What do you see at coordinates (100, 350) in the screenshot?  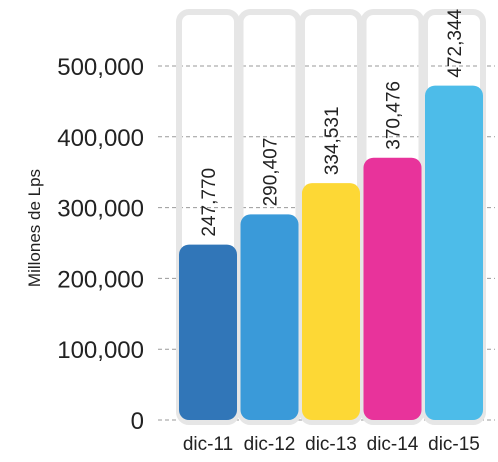 I see `y-tick-label: 100,000` at bounding box center [100, 350].